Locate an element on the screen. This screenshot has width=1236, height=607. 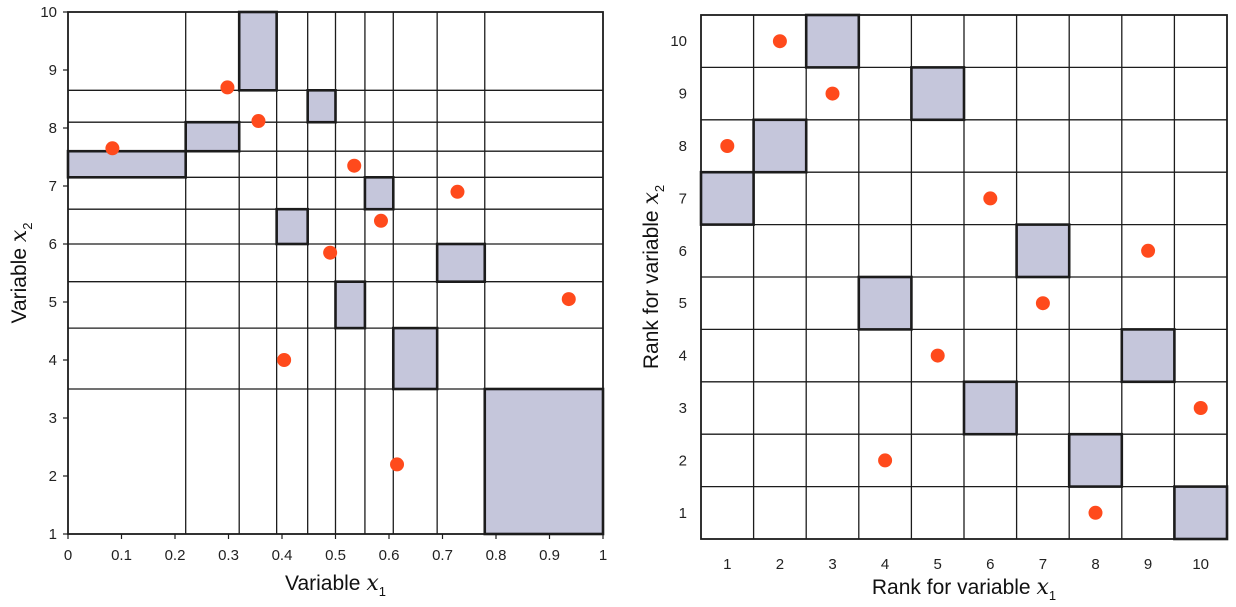
x-tick-label: 5 is located at coordinates (938, 564).